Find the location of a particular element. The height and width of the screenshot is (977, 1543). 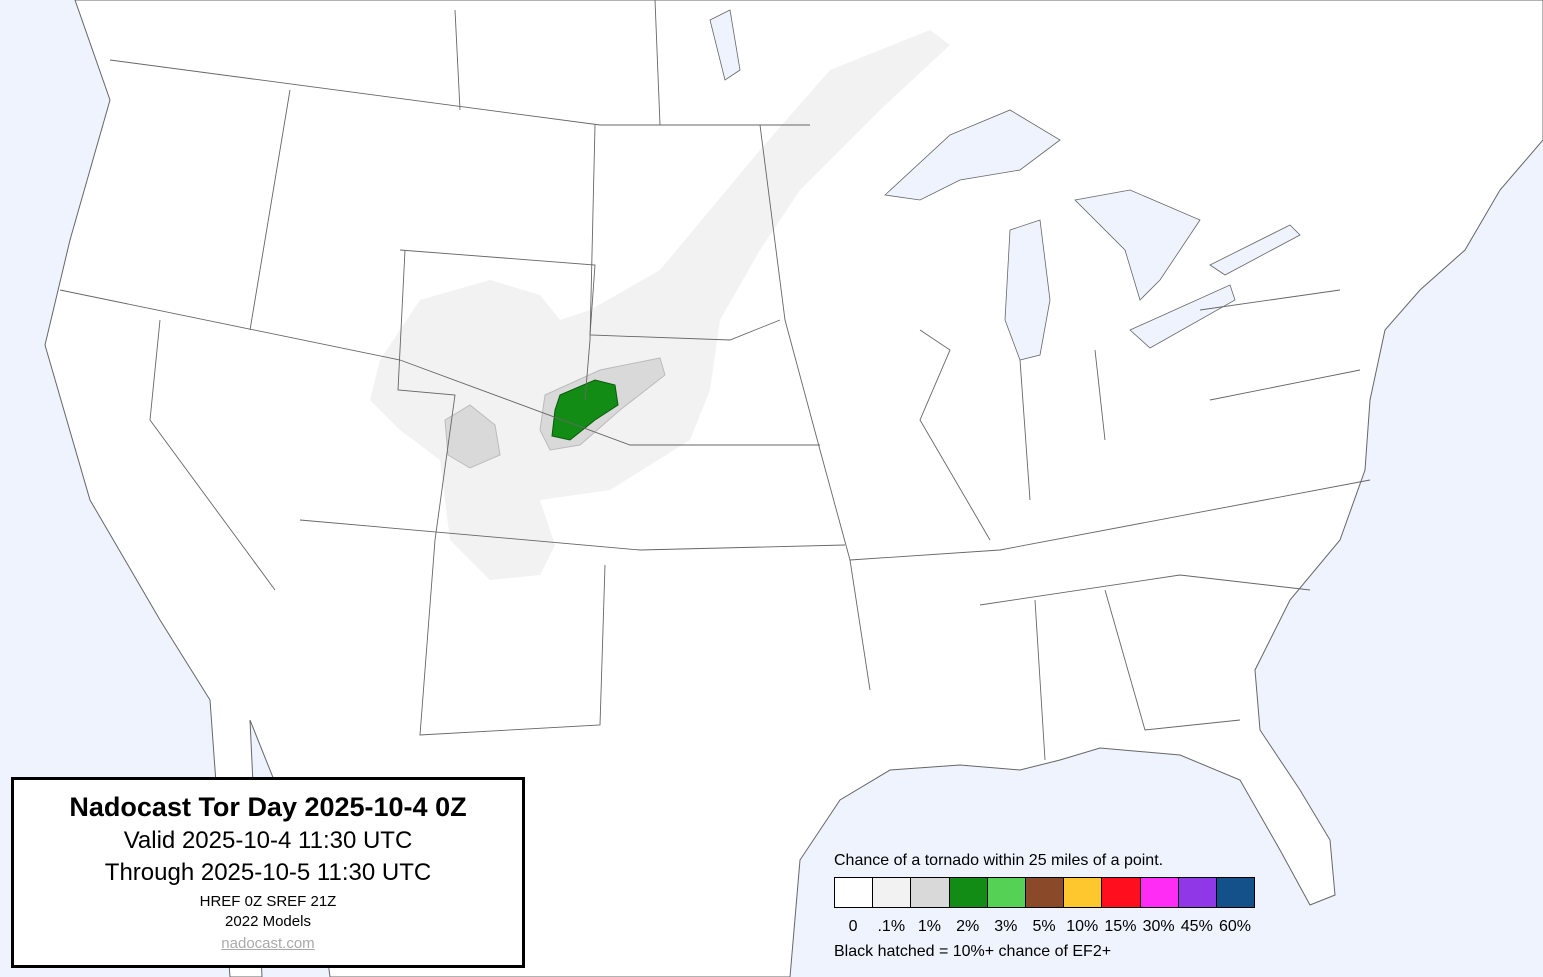

legend-label: 3% is located at coordinates (1006, 926).